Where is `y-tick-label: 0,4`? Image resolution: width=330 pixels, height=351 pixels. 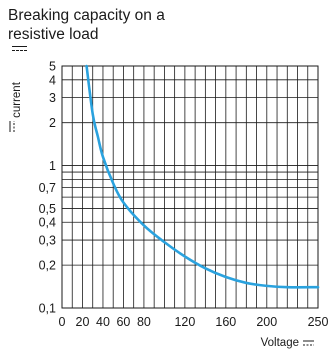
y-tick-label: 0,4 is located at coordinates (47, 223).